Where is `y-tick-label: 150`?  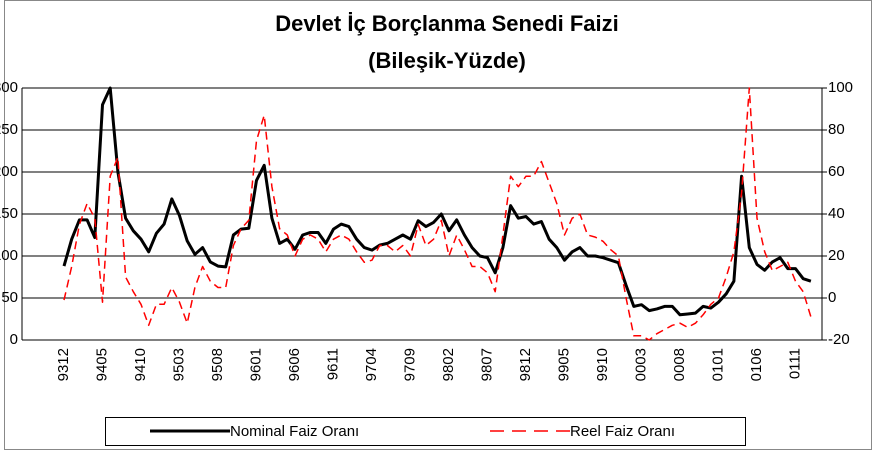 y-tick-label: 150 is located at coordinates (9, 213).